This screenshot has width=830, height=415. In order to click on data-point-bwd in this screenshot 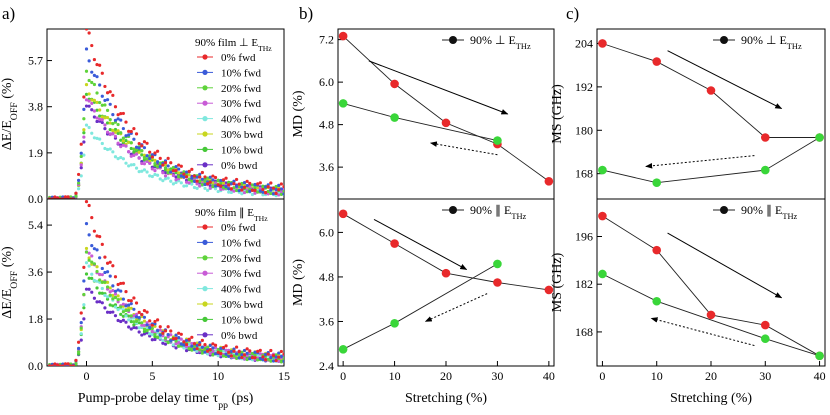, I will do `click(657, 183)`.